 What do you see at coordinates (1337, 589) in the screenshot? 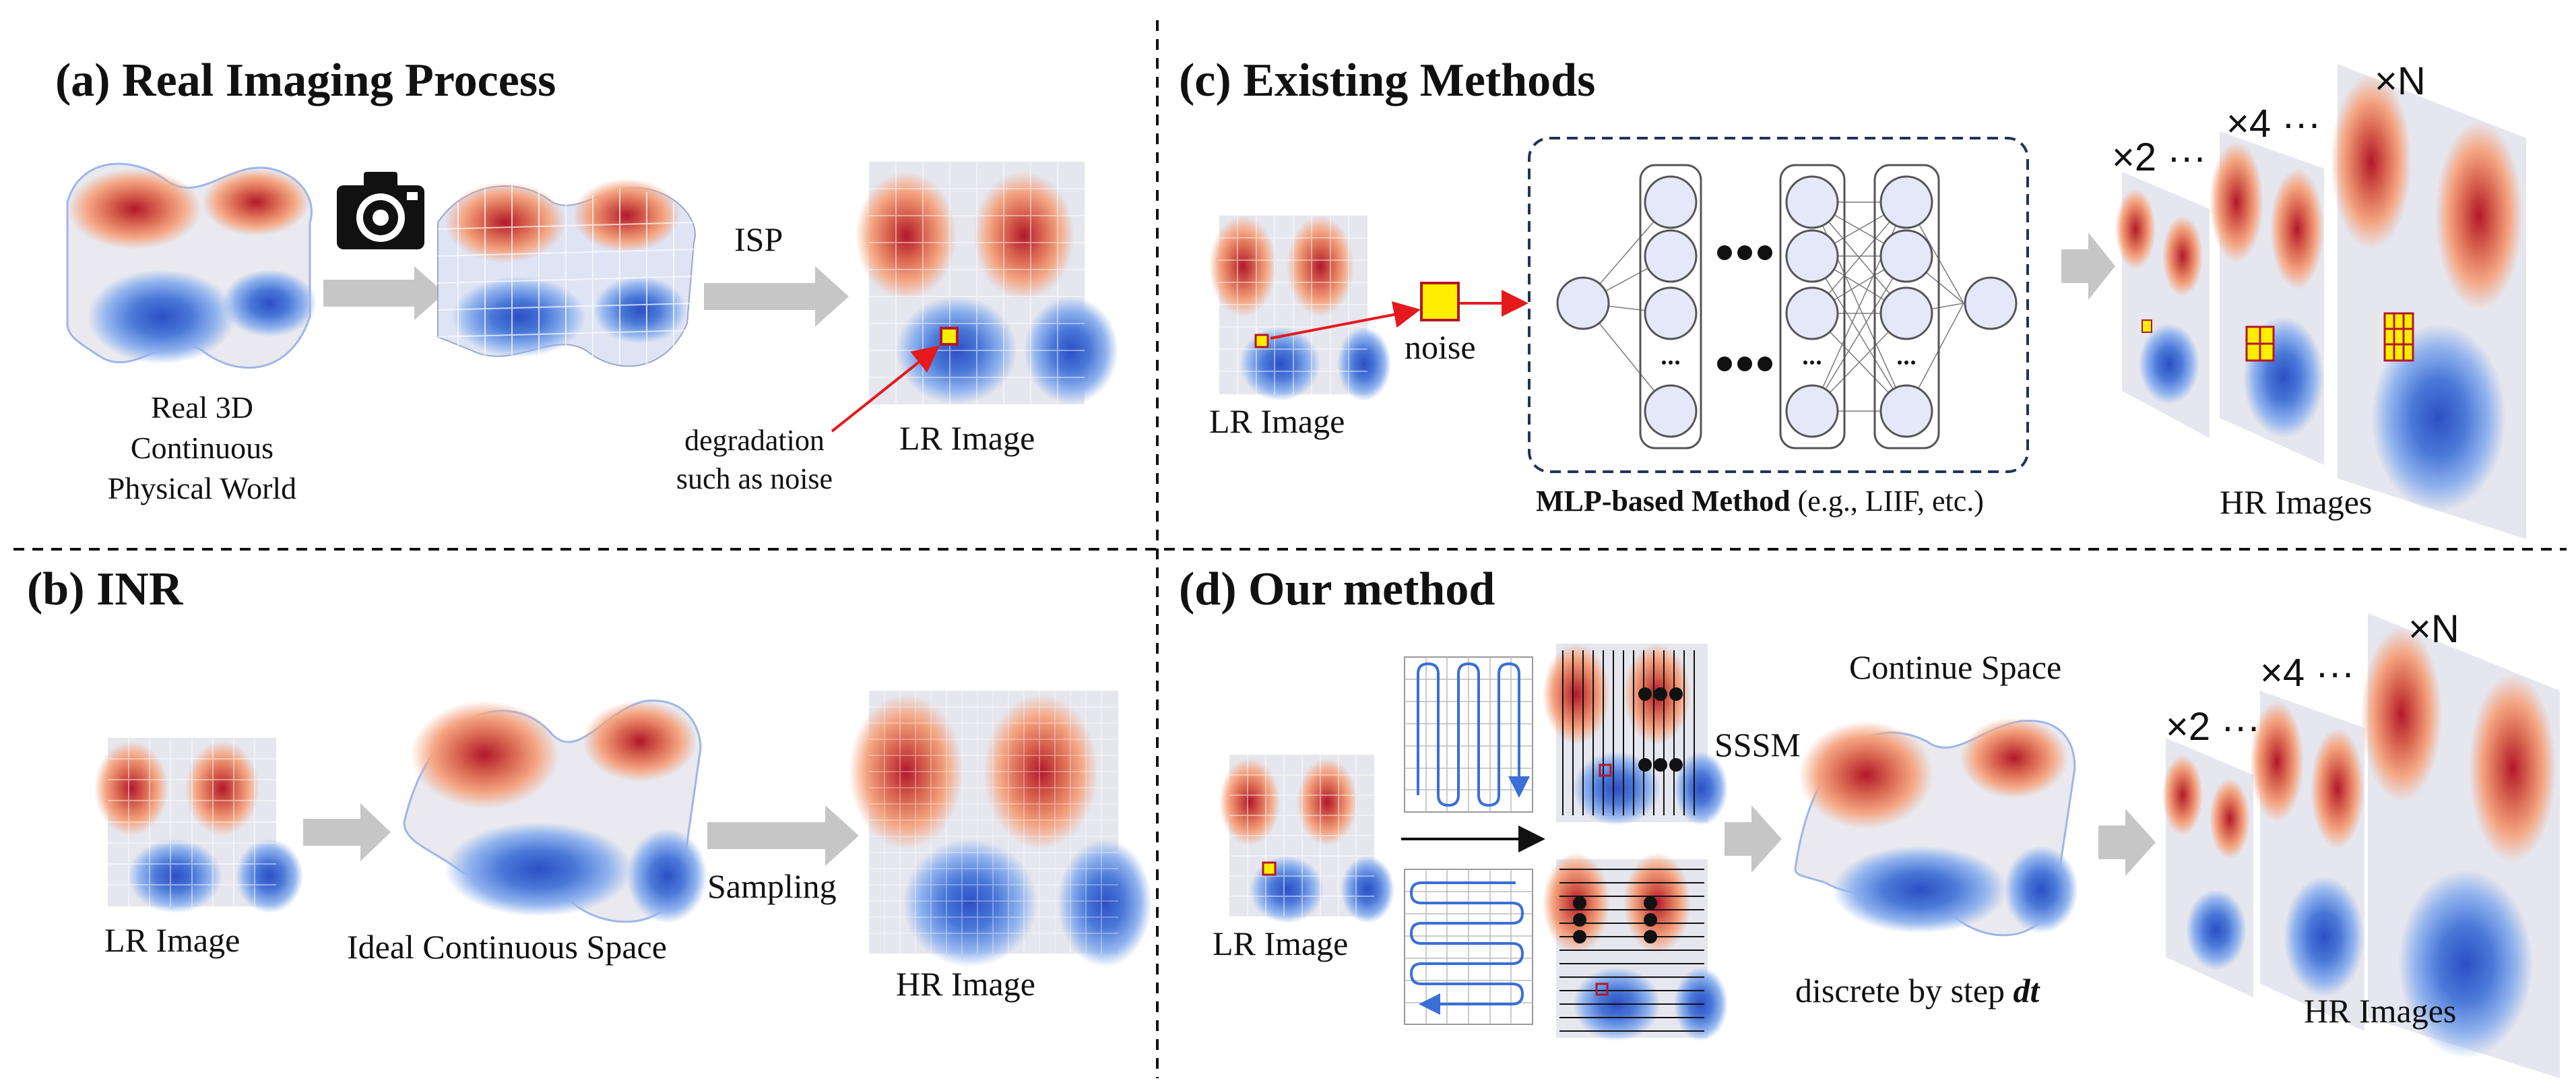
I see `panel-d-title: (d) Our method` at bounding box center [1337, 589].